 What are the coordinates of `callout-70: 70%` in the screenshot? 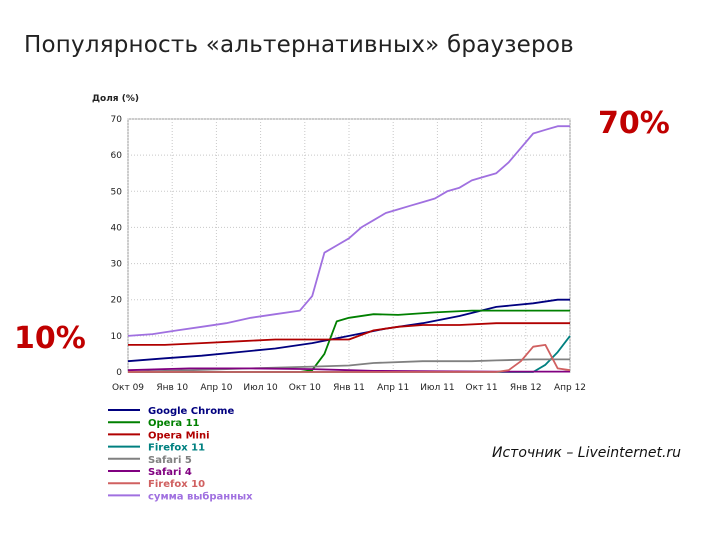 It's located at (634, 123).